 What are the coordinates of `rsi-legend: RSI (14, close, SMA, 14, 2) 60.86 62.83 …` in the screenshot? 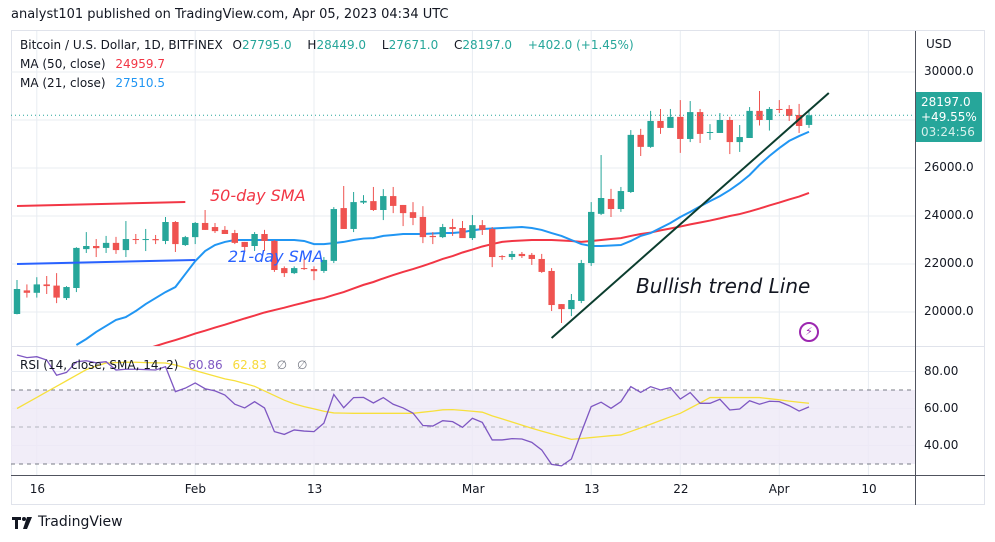 It's located at (166, 365).